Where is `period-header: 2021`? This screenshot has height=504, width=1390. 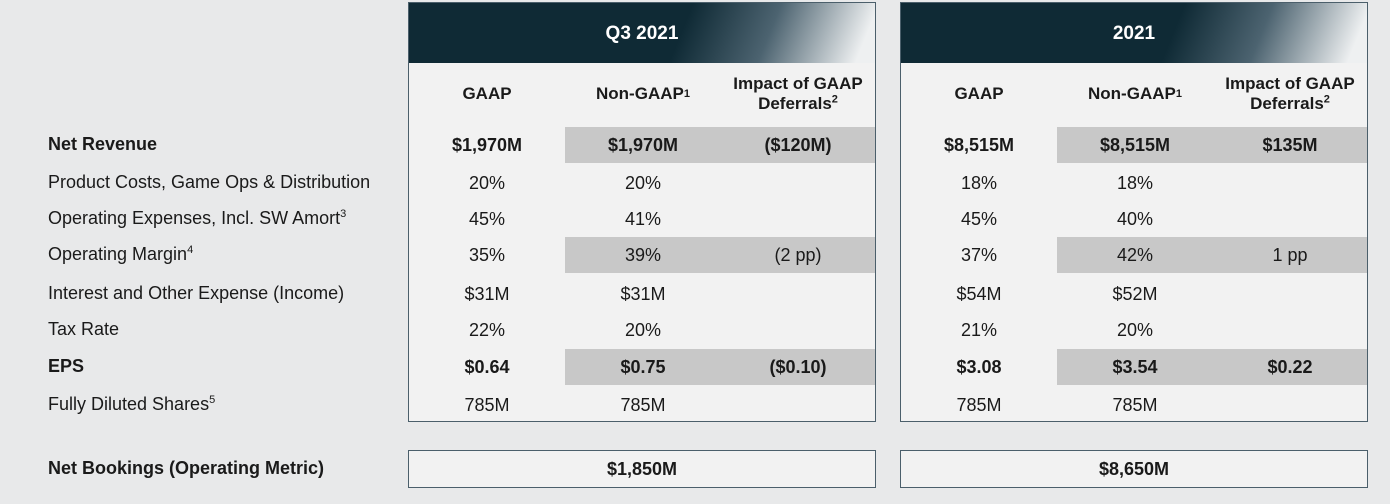 period-header: 2021 is located at coordinates (1134, 33).